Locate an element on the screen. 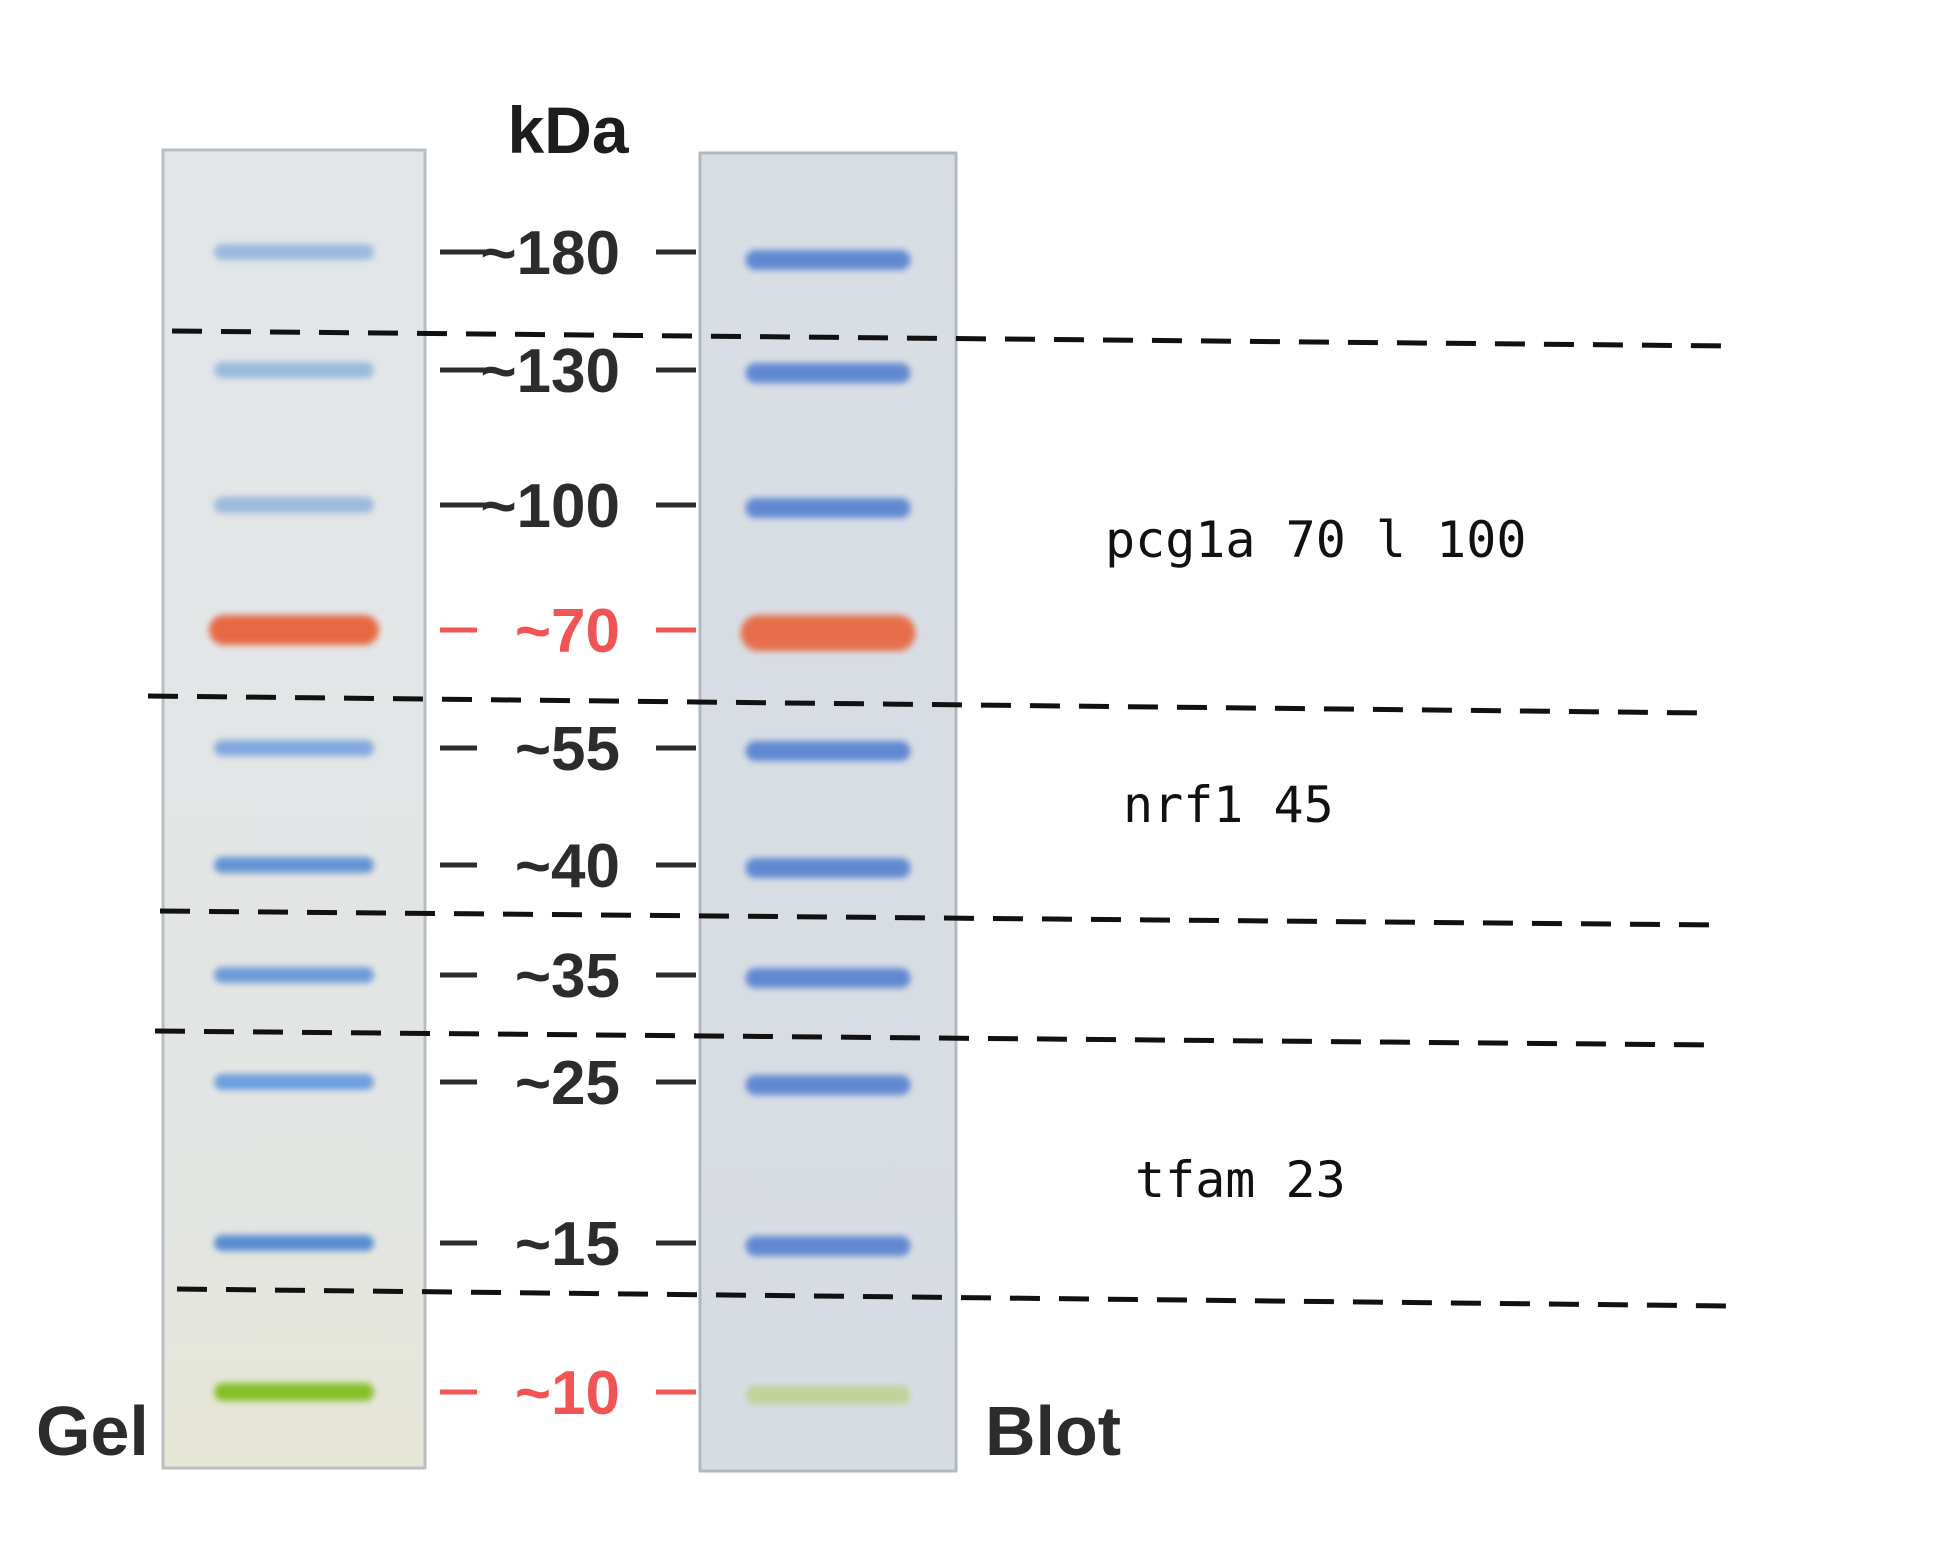  unit-label: kDa is located at coordinates (568, 130).